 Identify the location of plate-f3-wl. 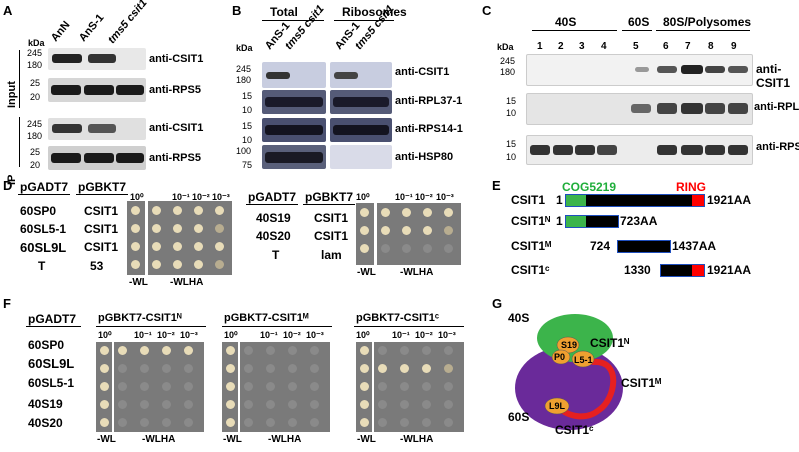
(364, 387).